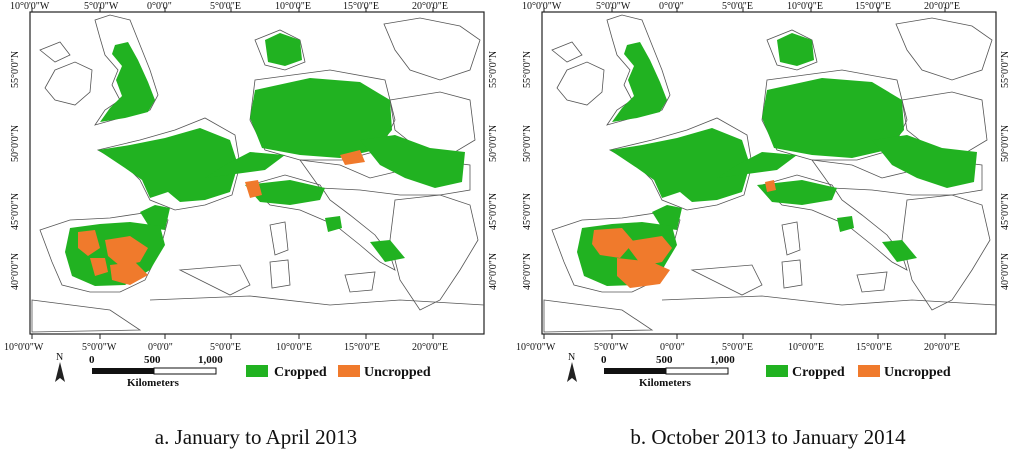  Describe the element at coordinates (256, 437) in the screenshot. I see `panel-caption: a. January to April 2013` at that location.